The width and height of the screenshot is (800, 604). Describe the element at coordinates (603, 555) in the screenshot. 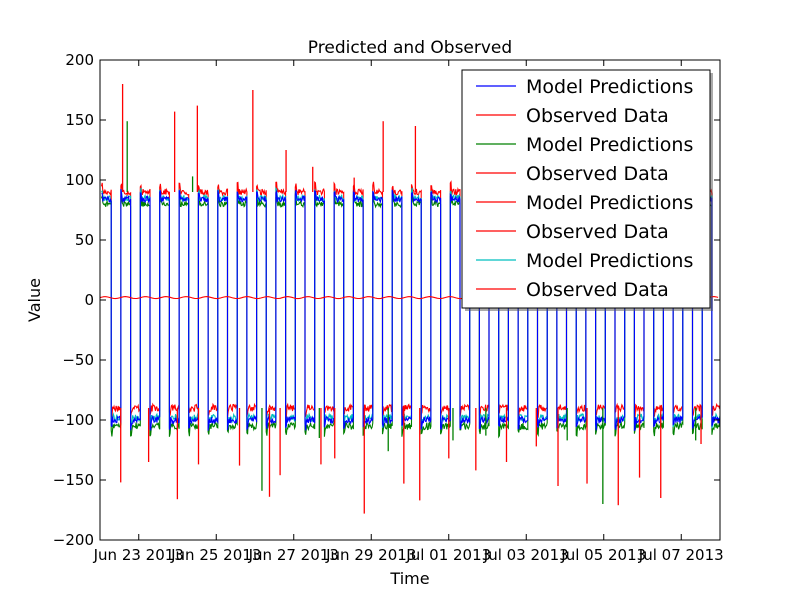

I see `x-tick-label: Jul 05 2013` at that location.